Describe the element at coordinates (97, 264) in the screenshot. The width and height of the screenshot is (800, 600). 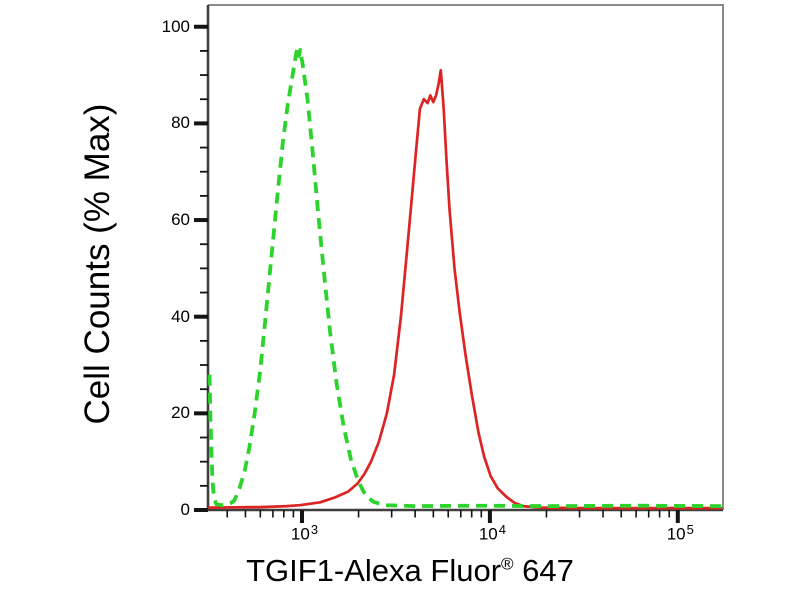
I see `y-axis-title: Cell Counts (% Max)` at that location.